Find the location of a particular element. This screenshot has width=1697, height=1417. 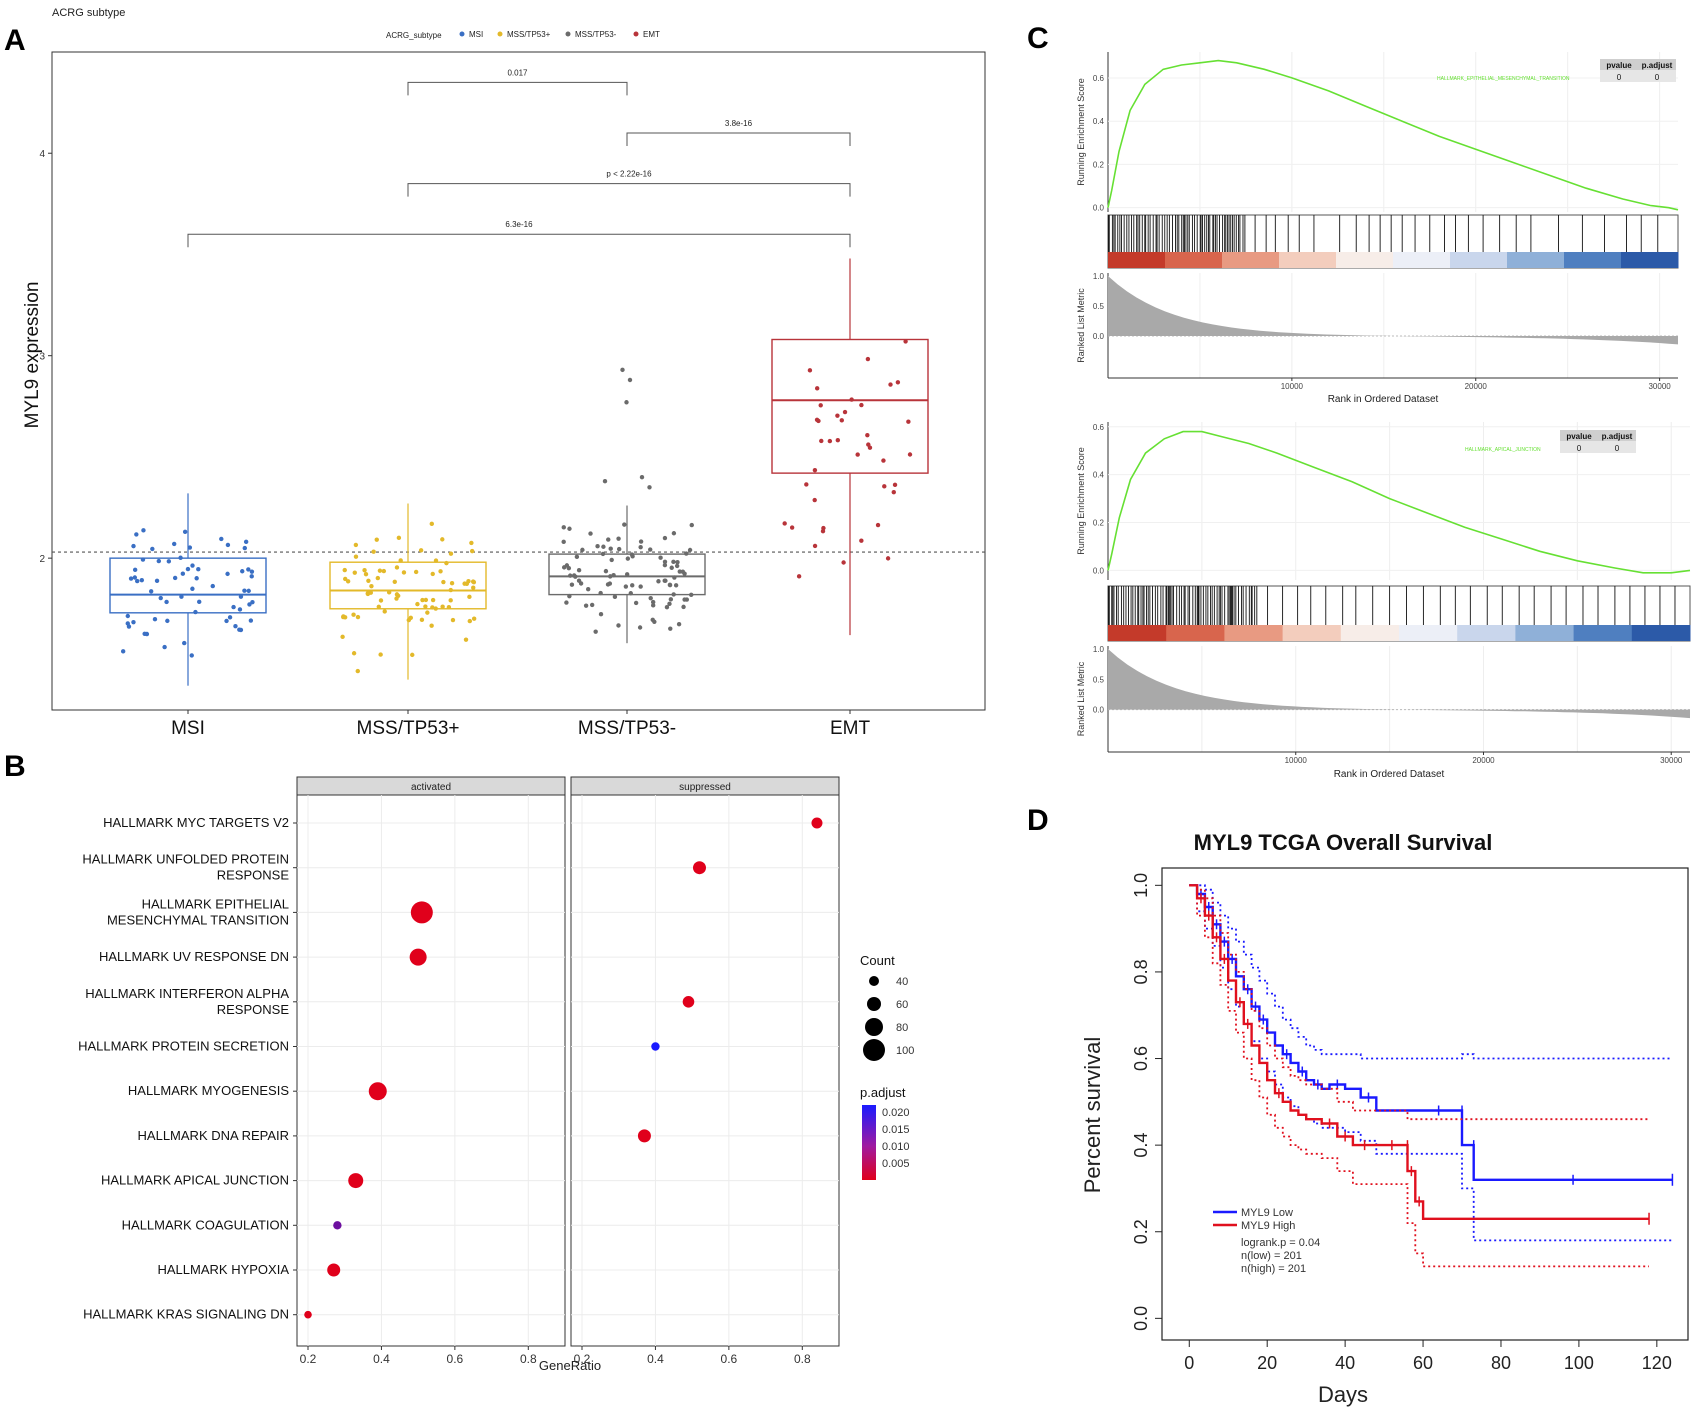

ci-upper is located at coordinates (1431, 972).